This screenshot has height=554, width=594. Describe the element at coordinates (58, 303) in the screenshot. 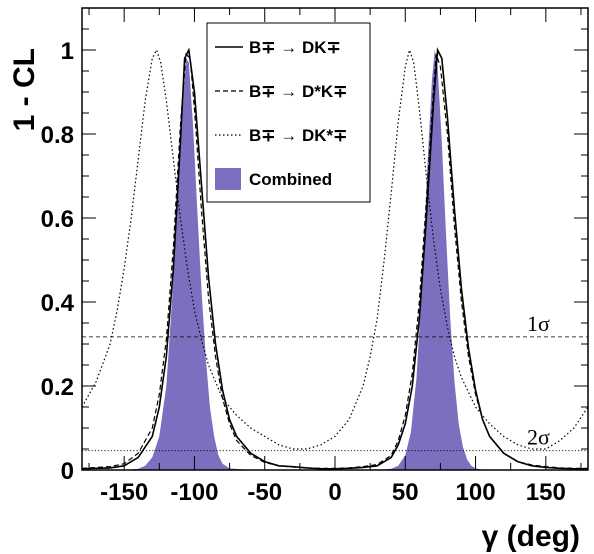

I see `y-tick-label: 0.4` at that location.